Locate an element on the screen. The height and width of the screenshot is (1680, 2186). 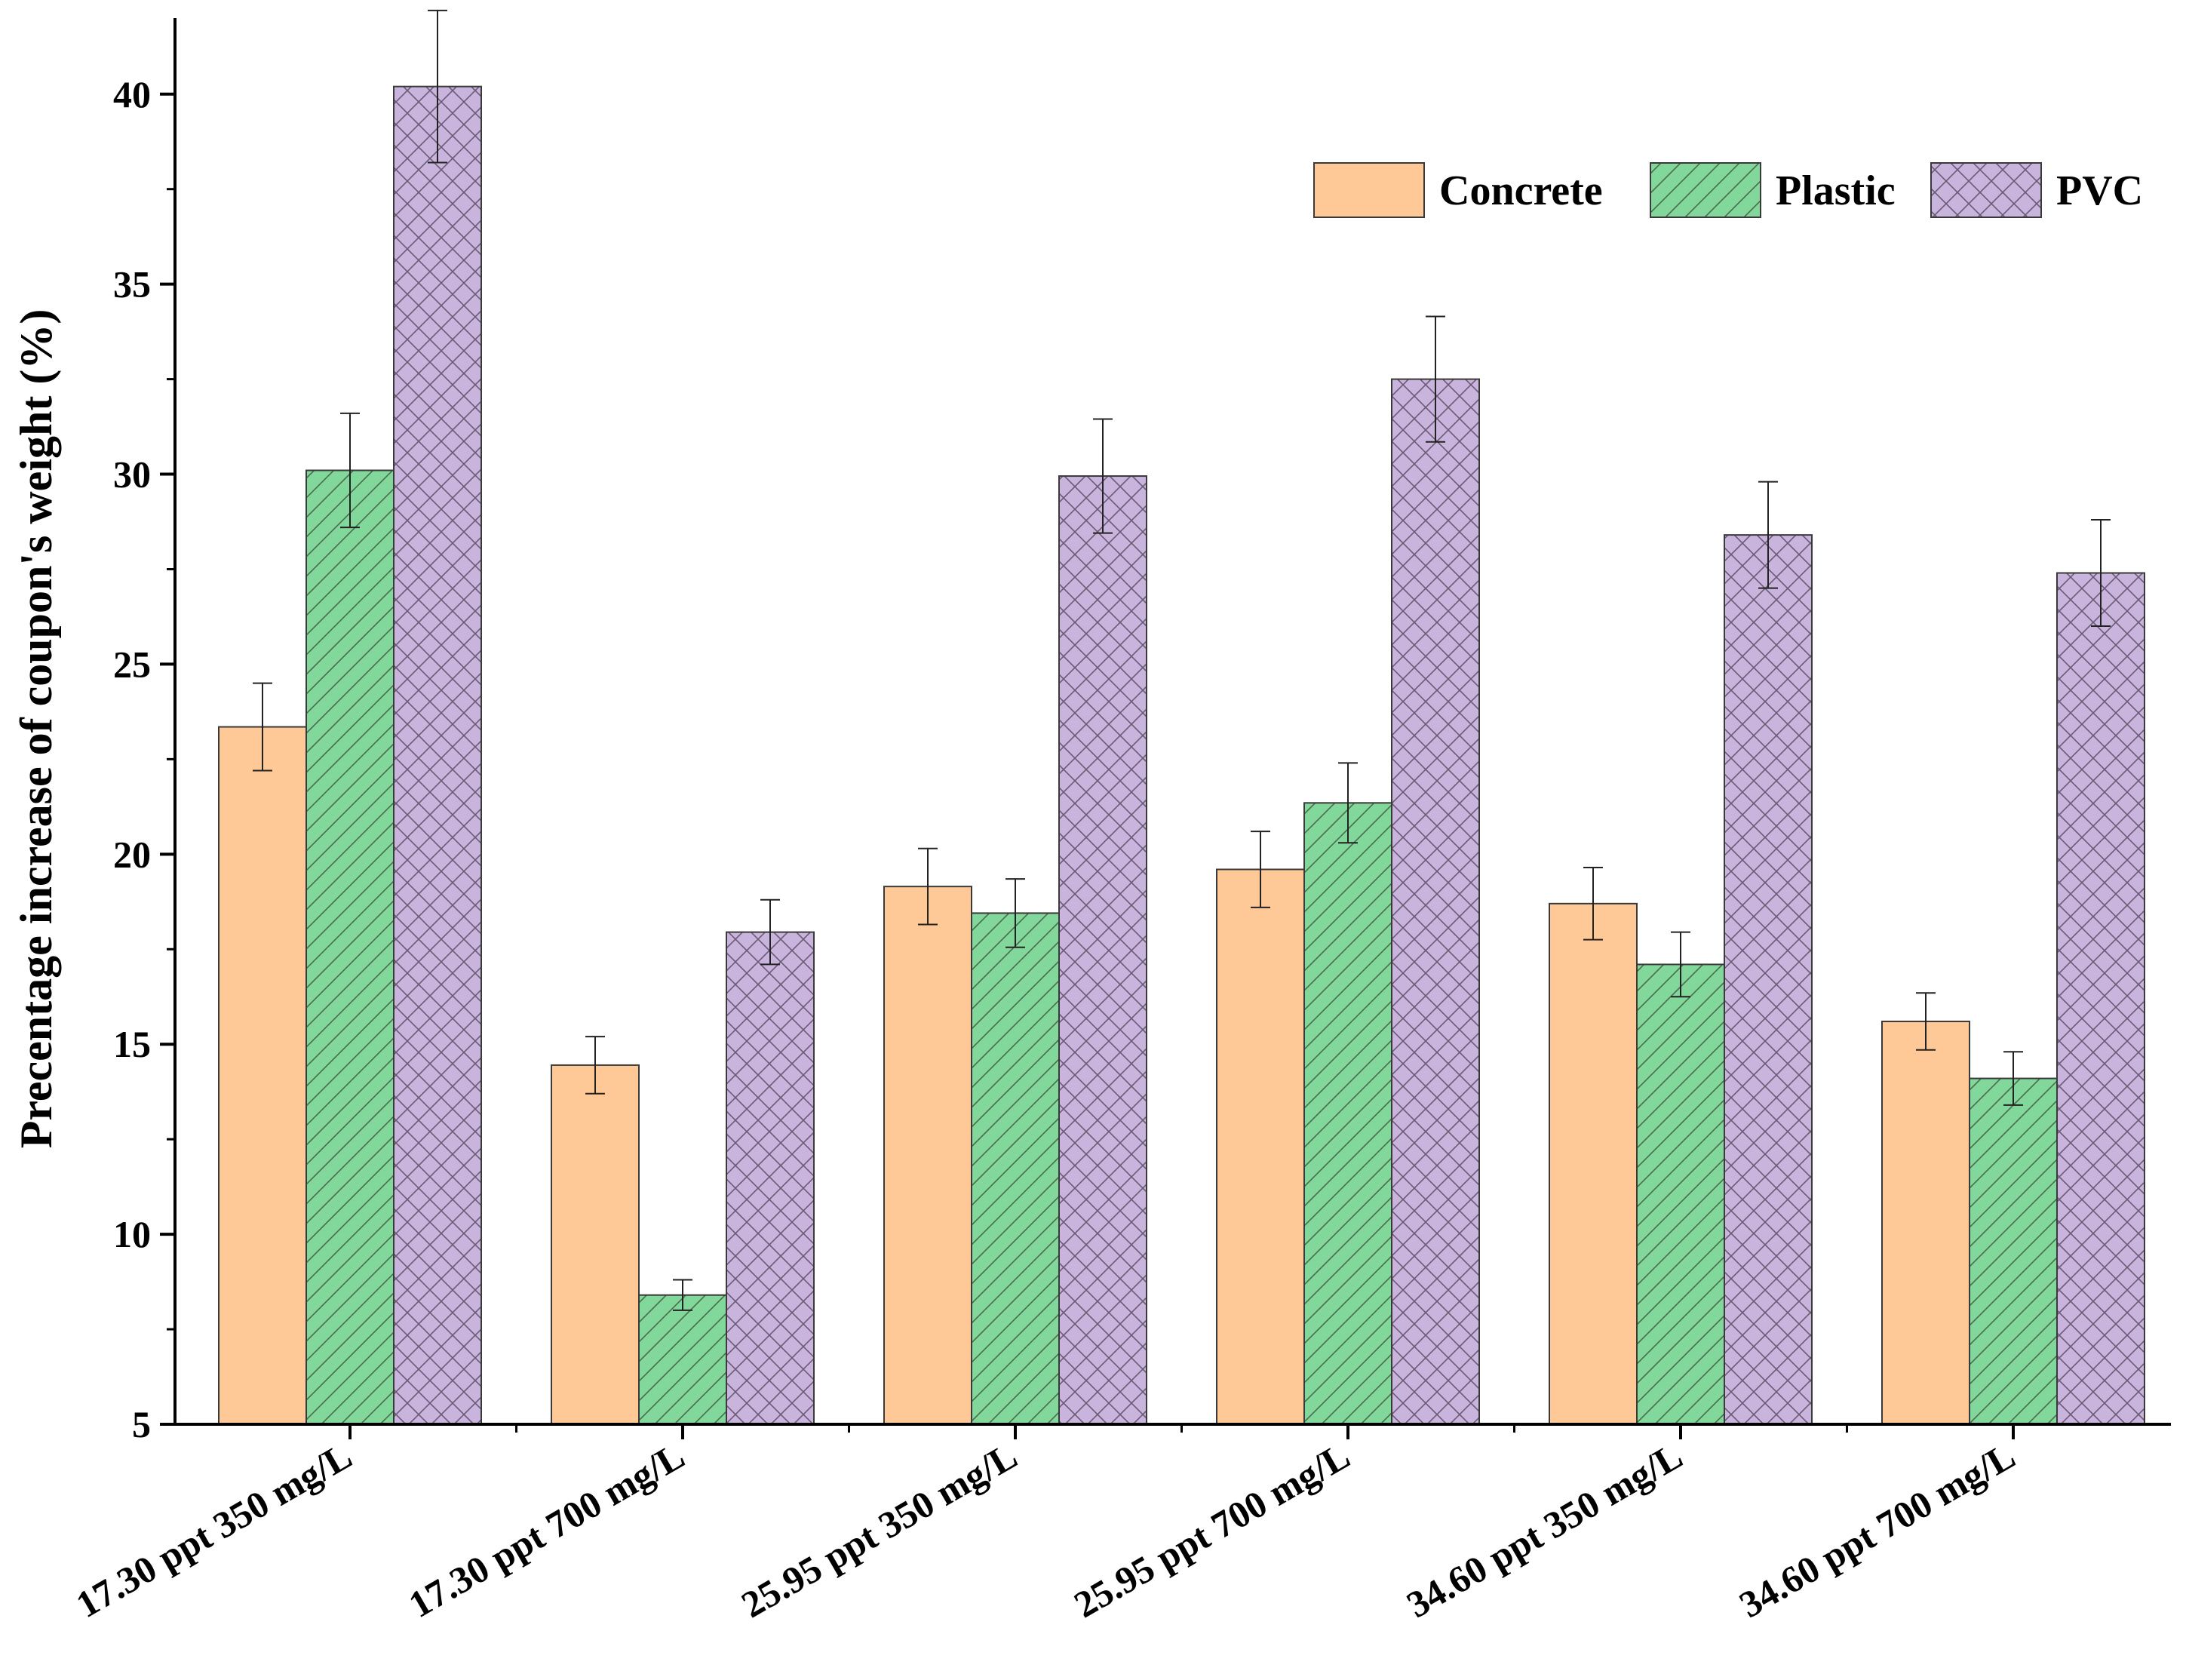
y-tick-label: 35 is located at coordinates (132, 284).